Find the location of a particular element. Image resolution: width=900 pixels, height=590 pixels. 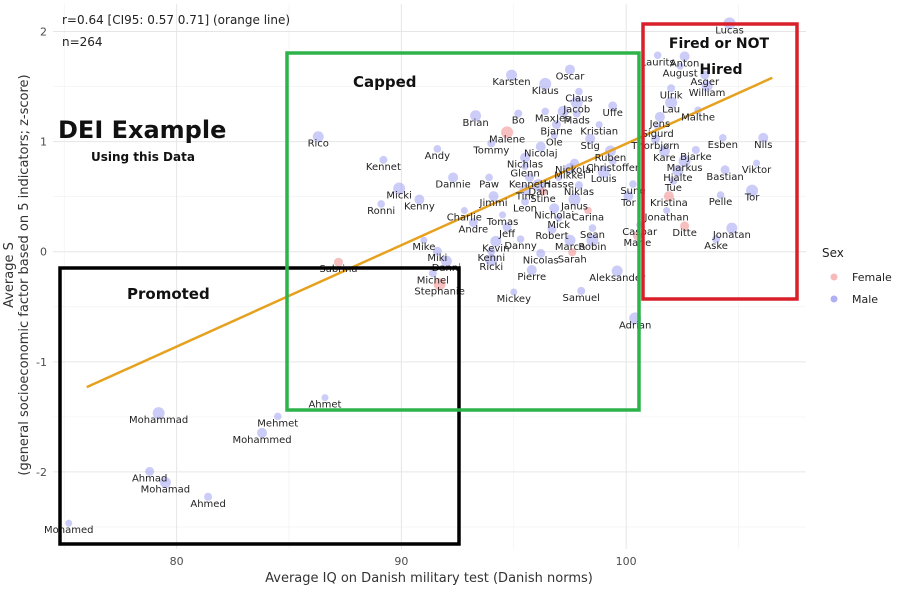

data-point-label: Mehmet is located at coordinates (277, 423).